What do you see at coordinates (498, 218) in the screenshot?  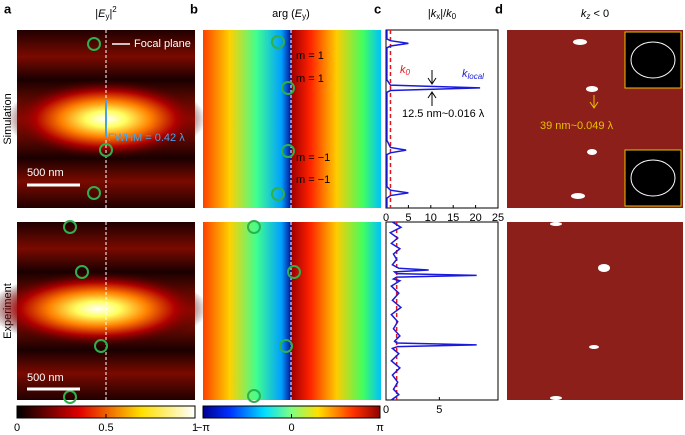 I see `x-tick-label: 25` at bounding box center [498, 218].